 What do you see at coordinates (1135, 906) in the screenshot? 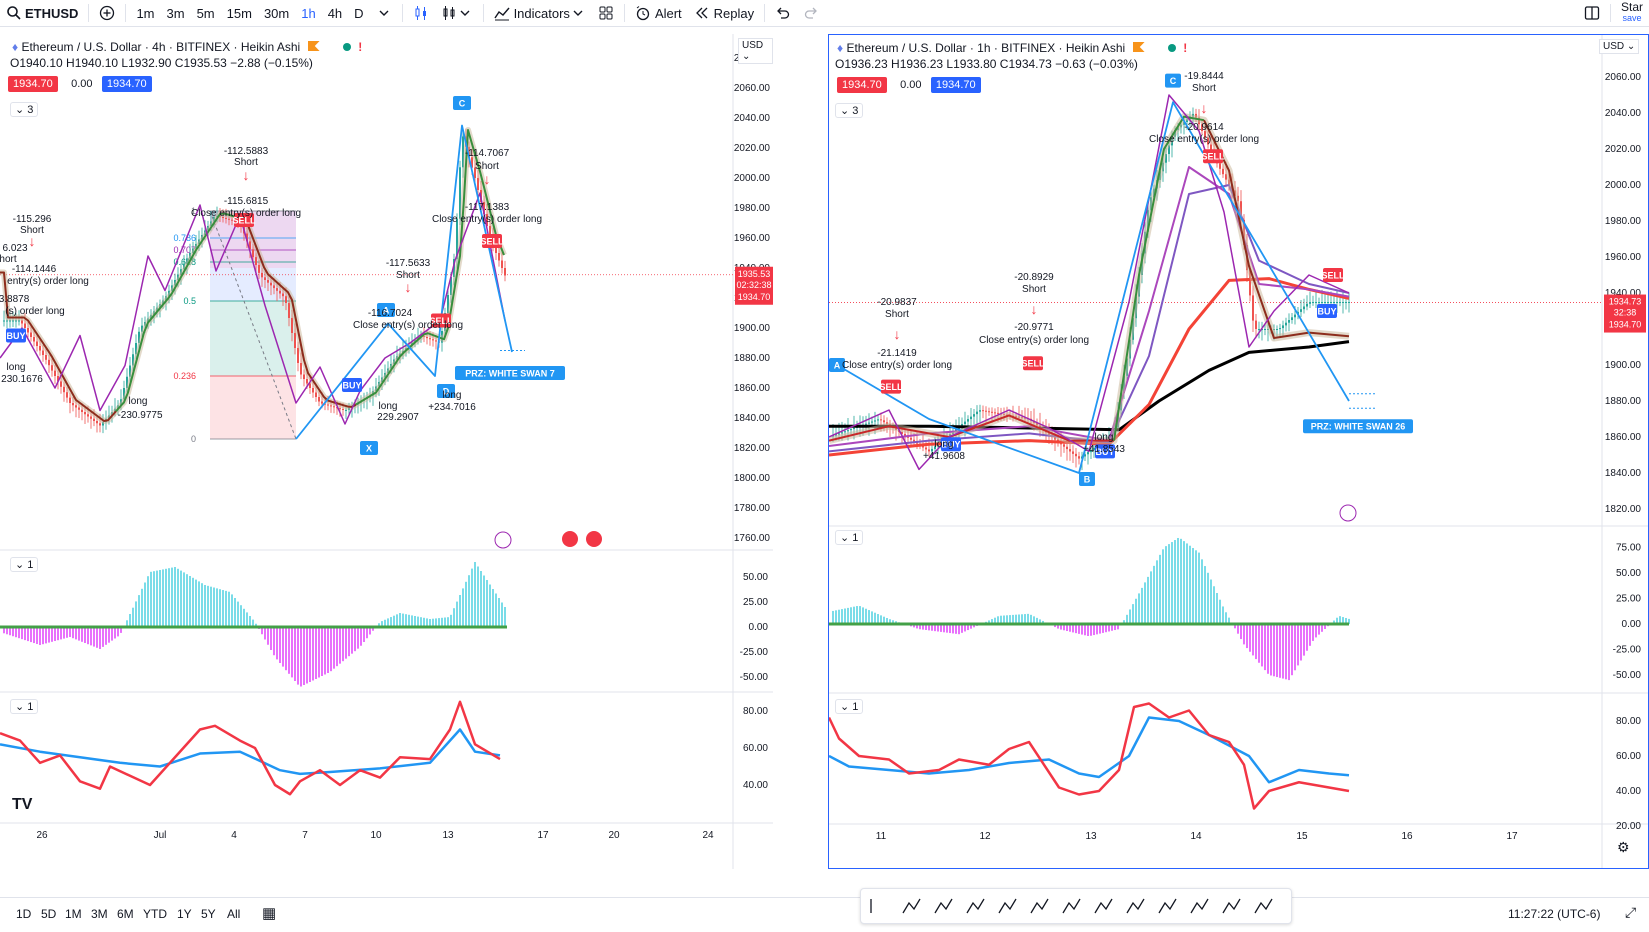
I see `ruler-icon` at bounding box center [1135, 906].